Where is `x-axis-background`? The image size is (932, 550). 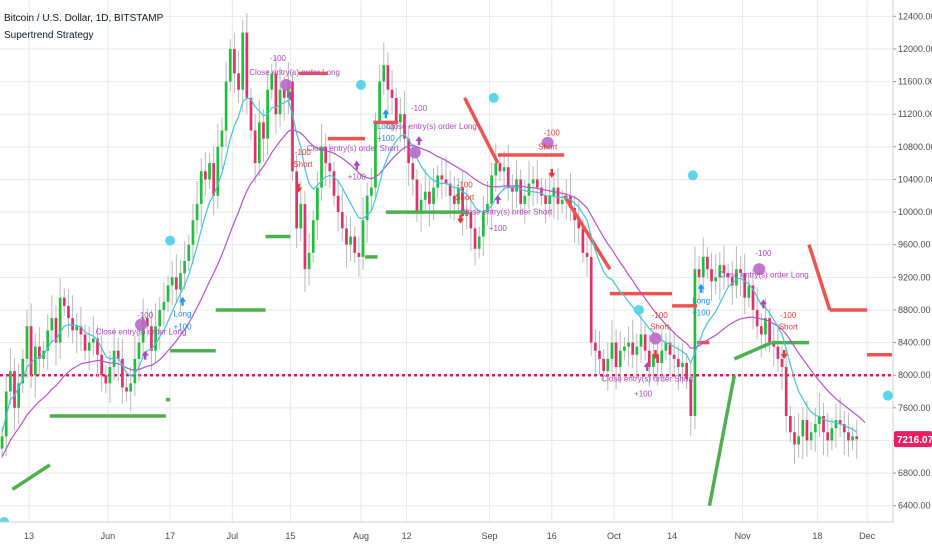 x-axis-background is located at coordinates (466, 536).